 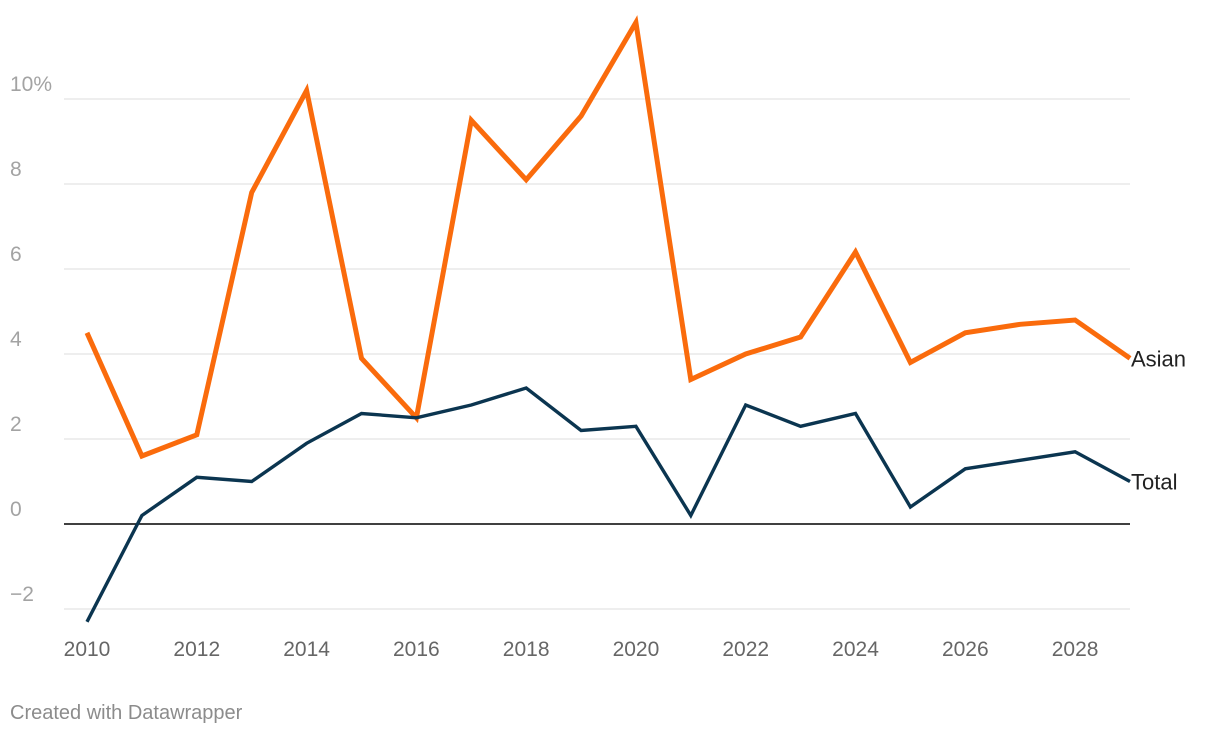 I want to click on x-tick-label: 2012, so click(x=196, y=649).